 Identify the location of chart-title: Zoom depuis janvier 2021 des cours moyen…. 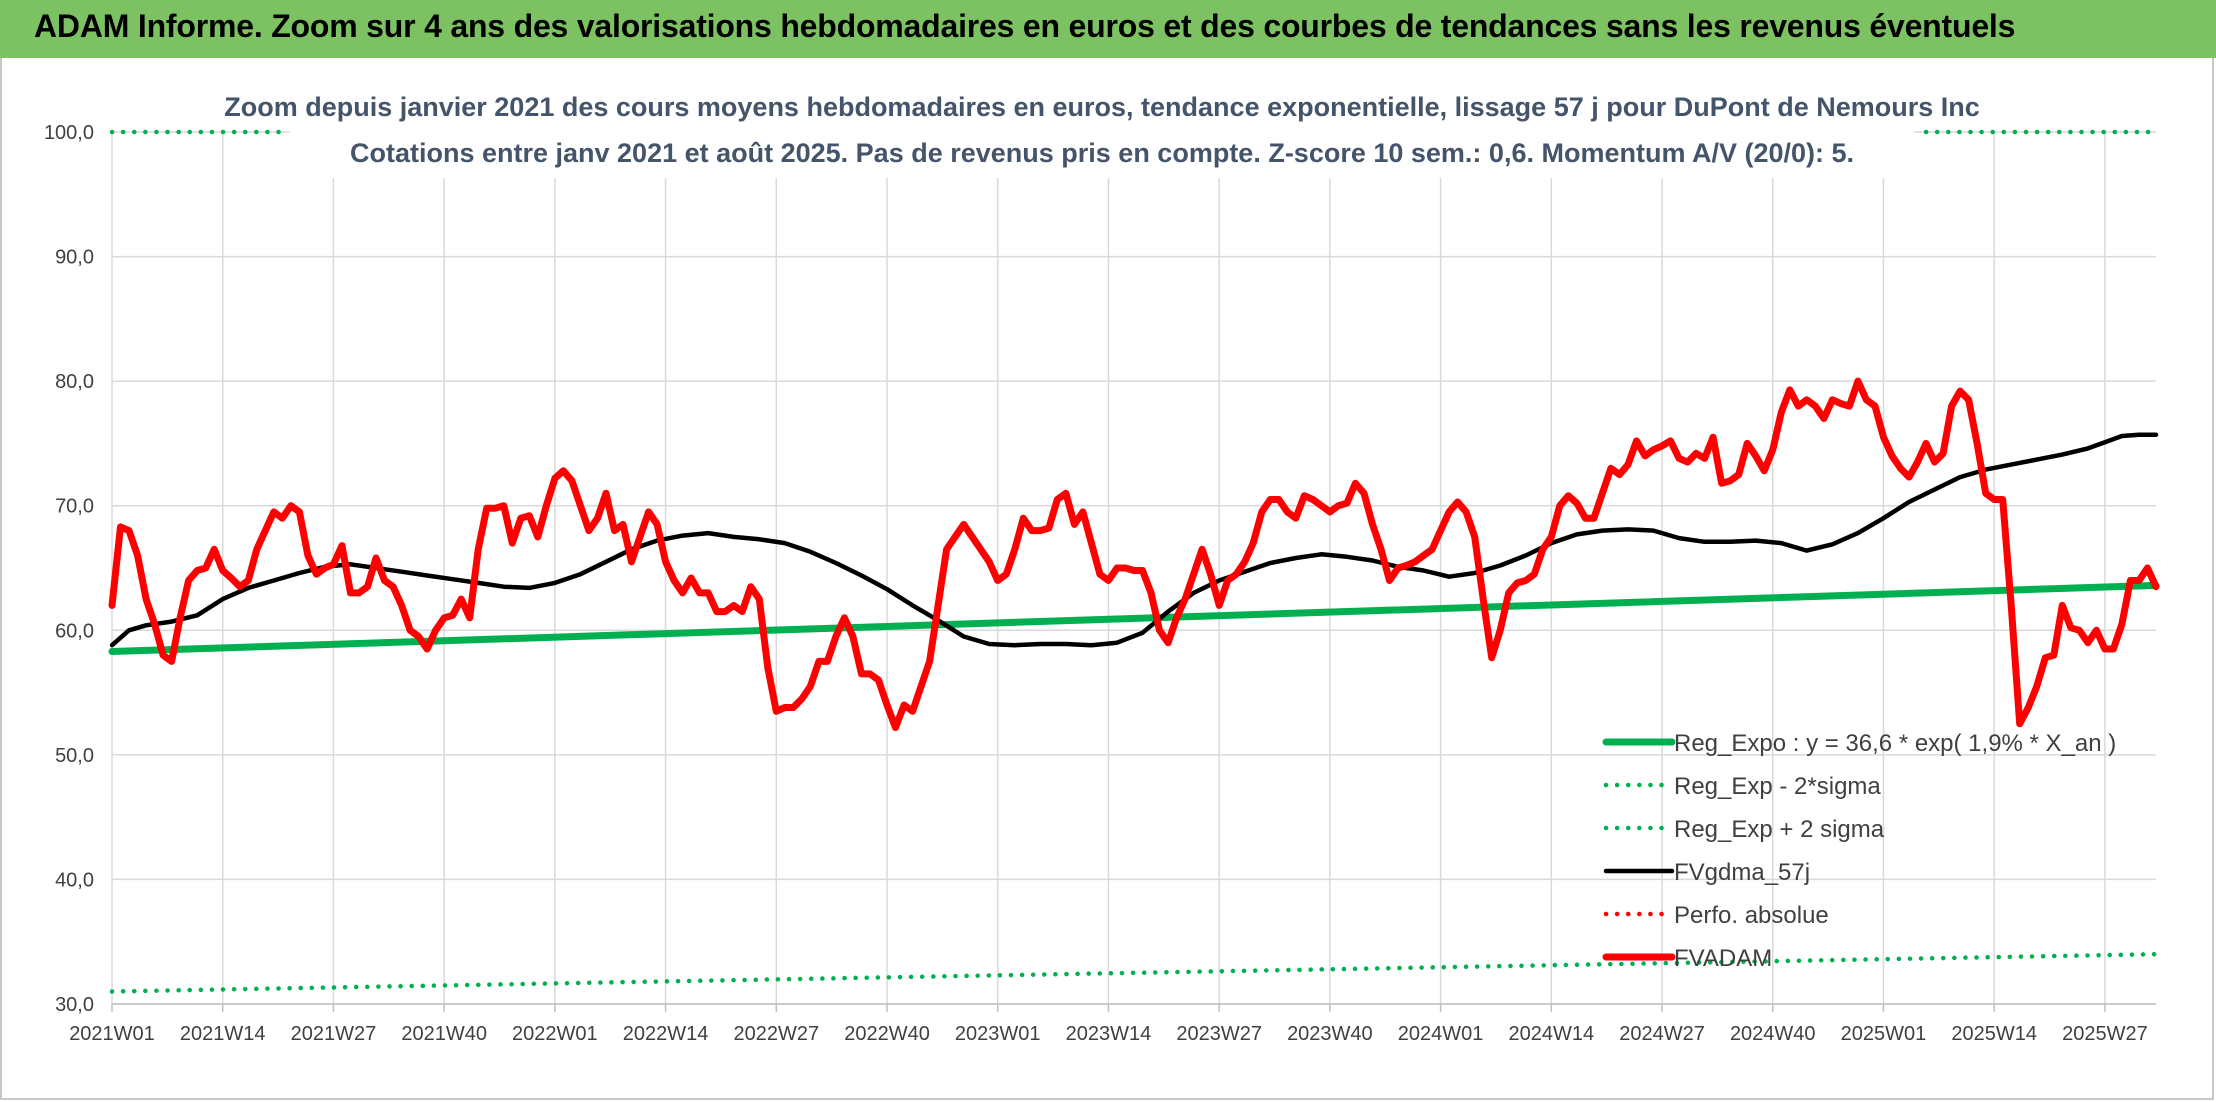
(1102, 107).